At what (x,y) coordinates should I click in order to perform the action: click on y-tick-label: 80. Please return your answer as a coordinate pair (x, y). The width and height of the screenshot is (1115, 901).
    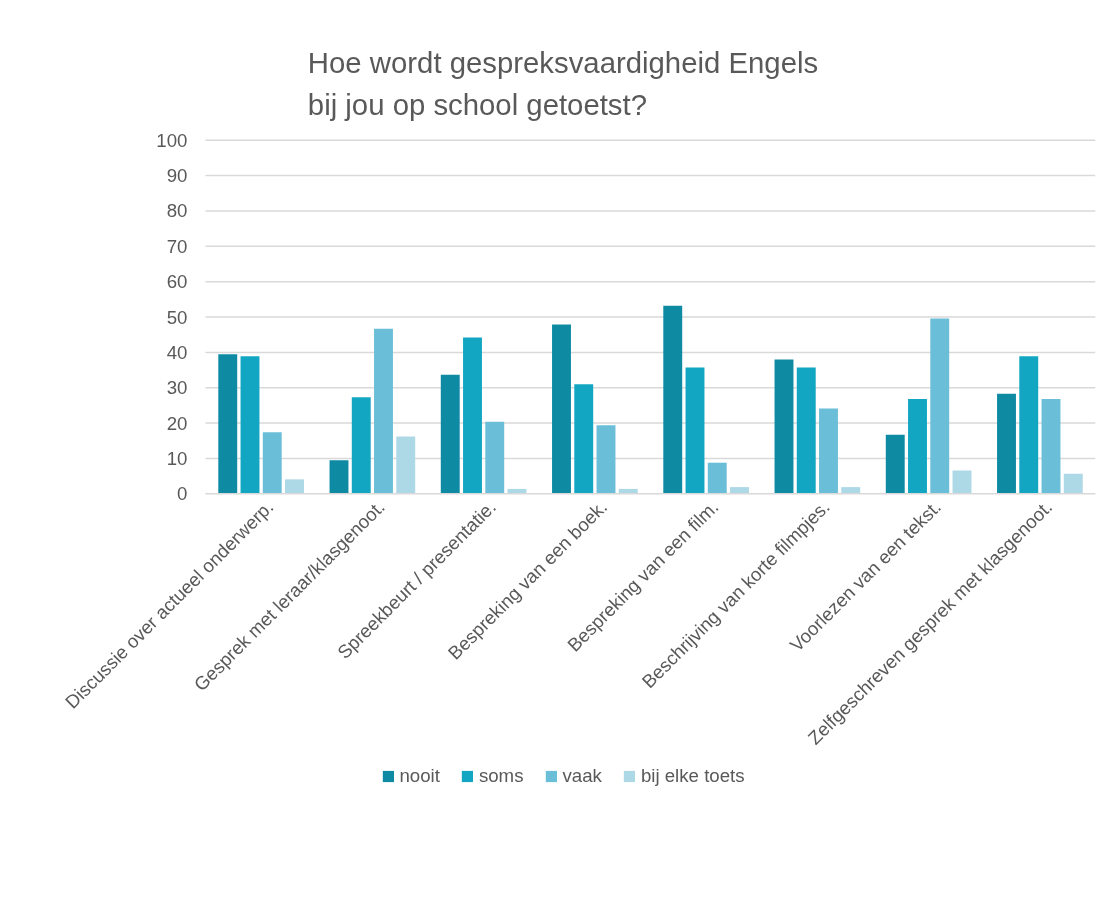
    Looking at the image, I should click on (177, 211).